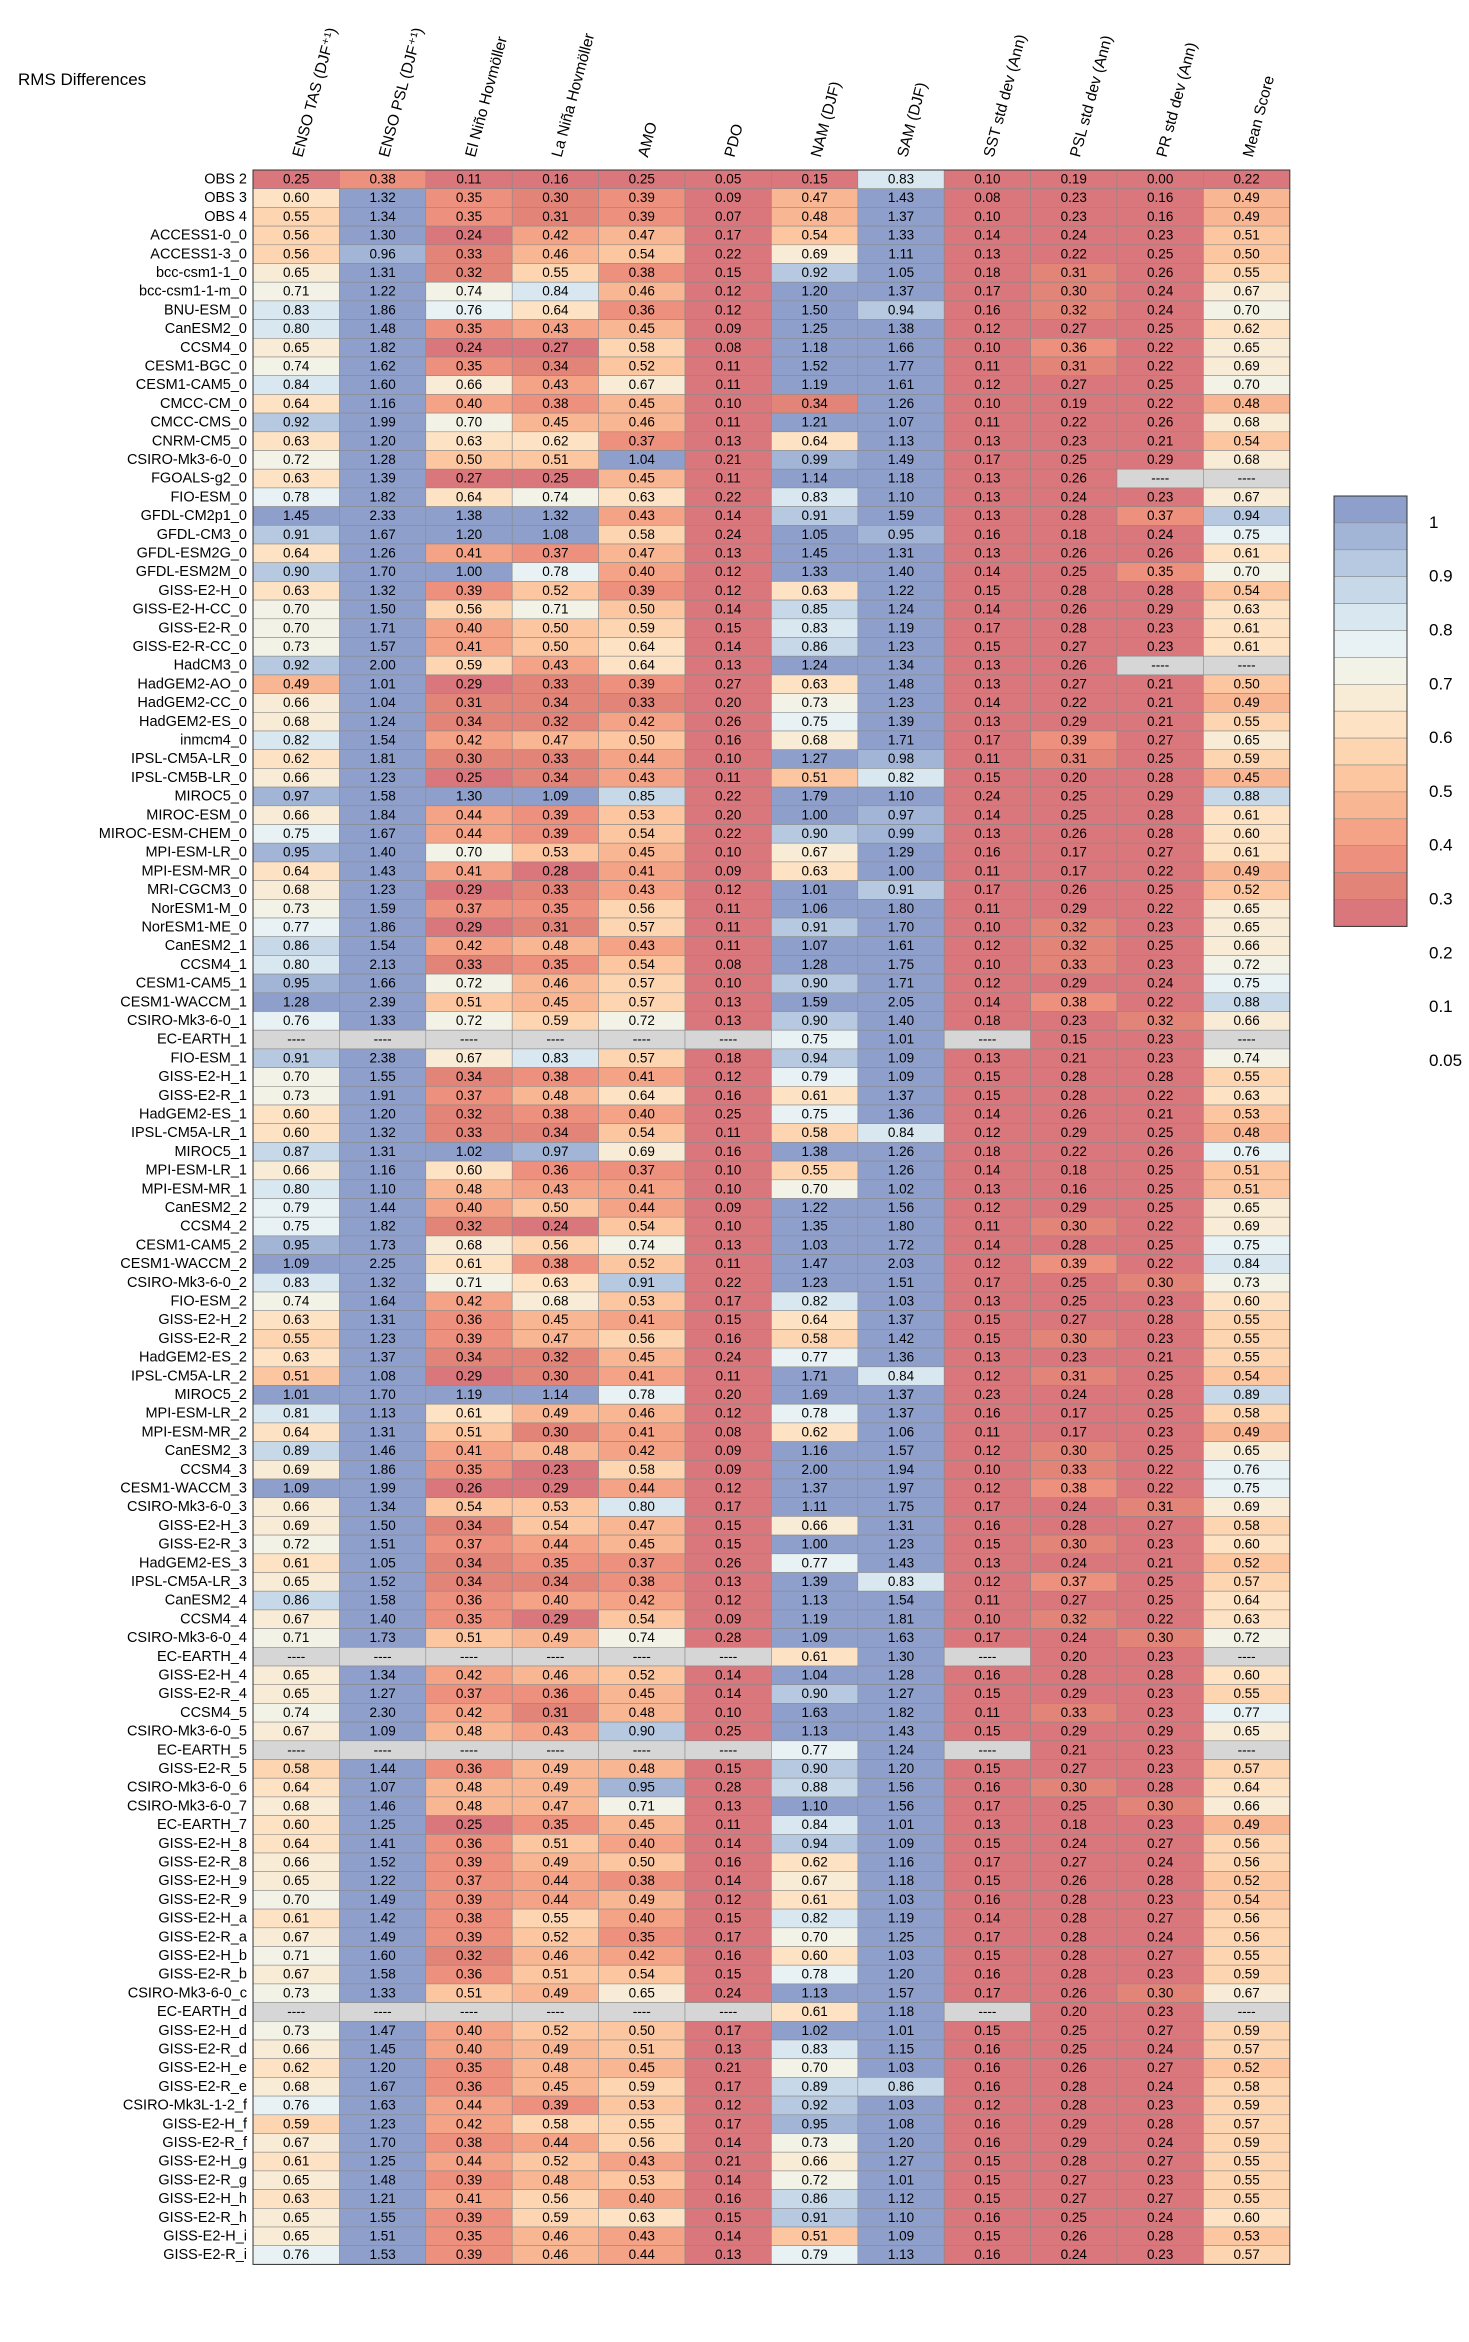  What do you see at coordinates (814, 2235) in the screenshot?
I see `cell-value: 0.51` at bounding box center [814, 2235].